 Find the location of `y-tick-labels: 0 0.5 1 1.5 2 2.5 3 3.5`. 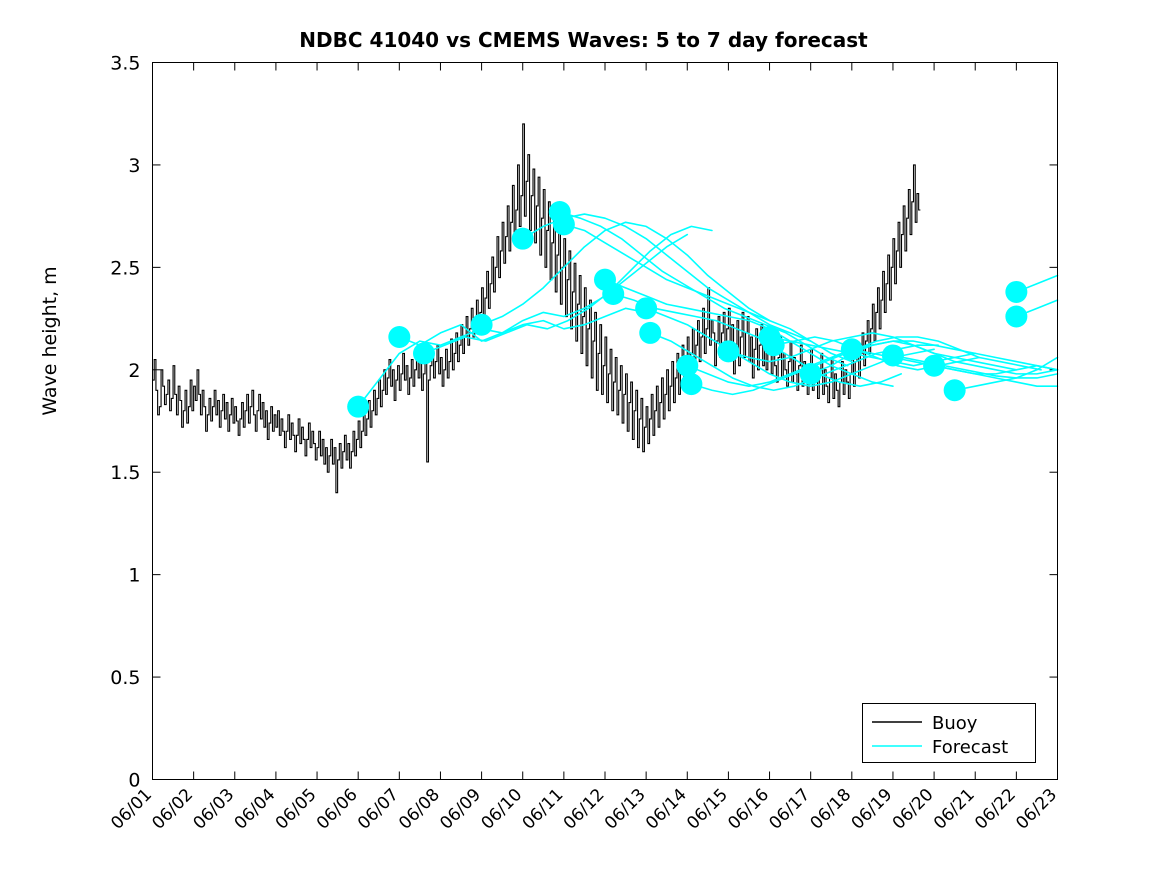

y-tick-labels: 0 0.5 1 1.5 2 2.5 3 3.5 is located at coordinates (125, 422).